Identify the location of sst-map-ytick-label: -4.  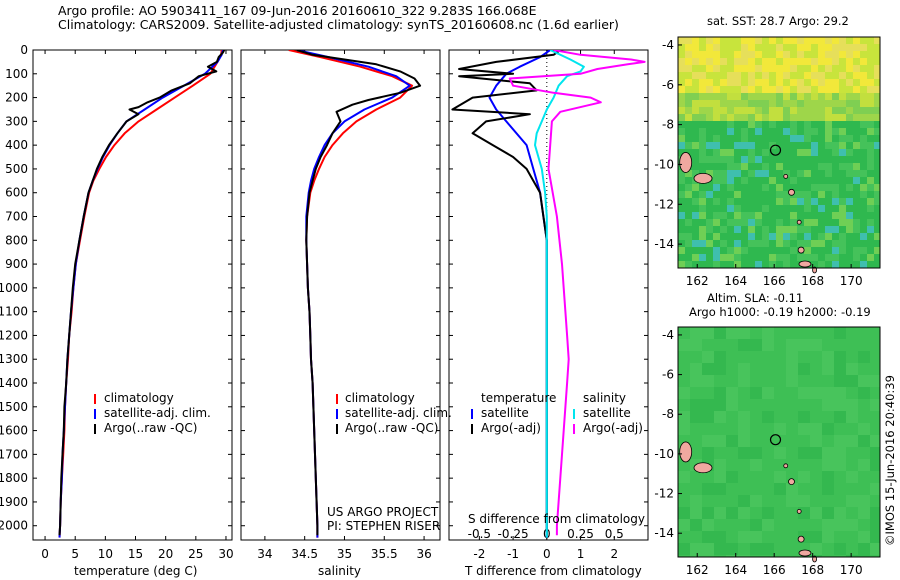
(668, 45).